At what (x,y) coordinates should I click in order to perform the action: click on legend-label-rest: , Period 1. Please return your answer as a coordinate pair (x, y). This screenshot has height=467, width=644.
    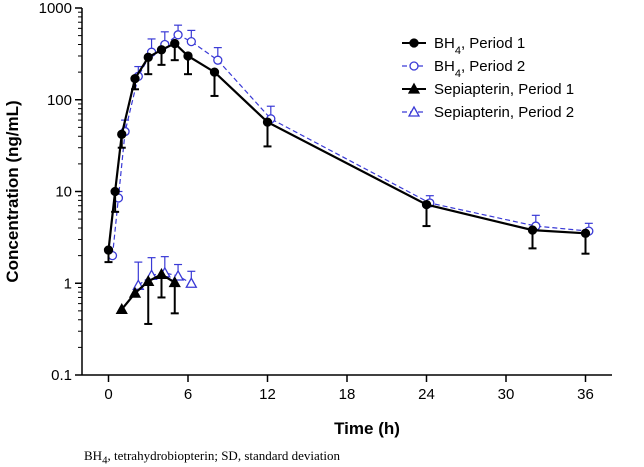
    Looking at the image, I should click on (493, 43).